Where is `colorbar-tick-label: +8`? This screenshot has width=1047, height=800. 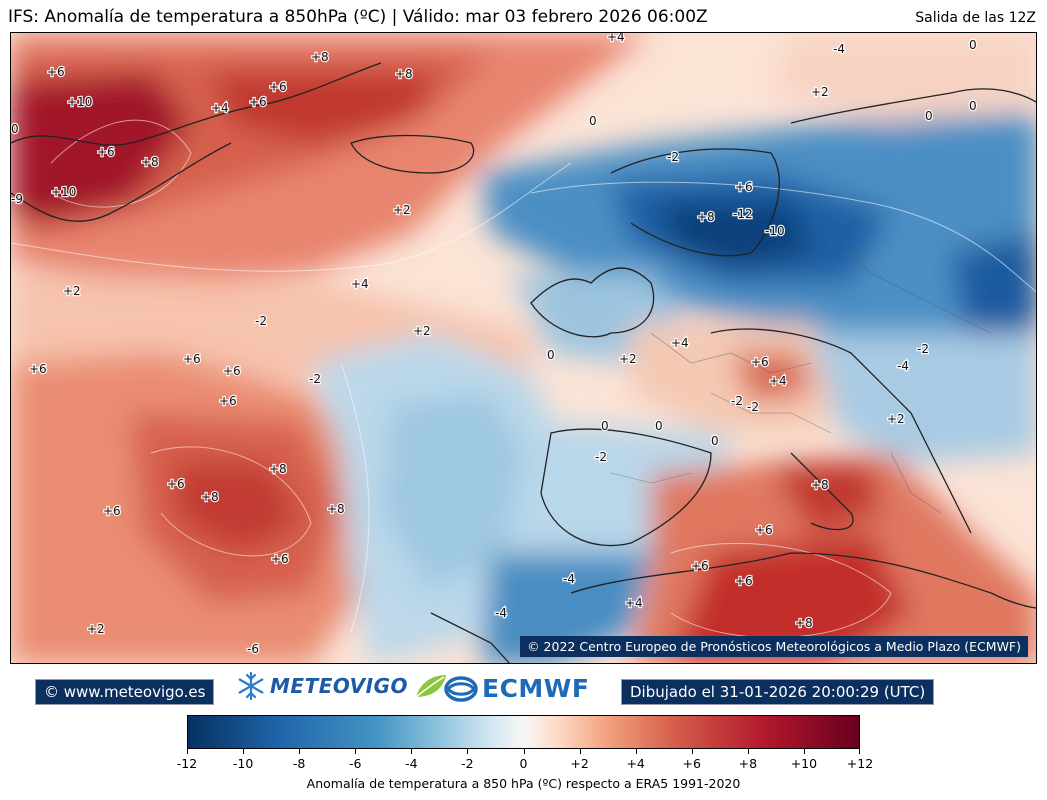 colorbar-tick-label: +8 is located at coordinates (748, 763).